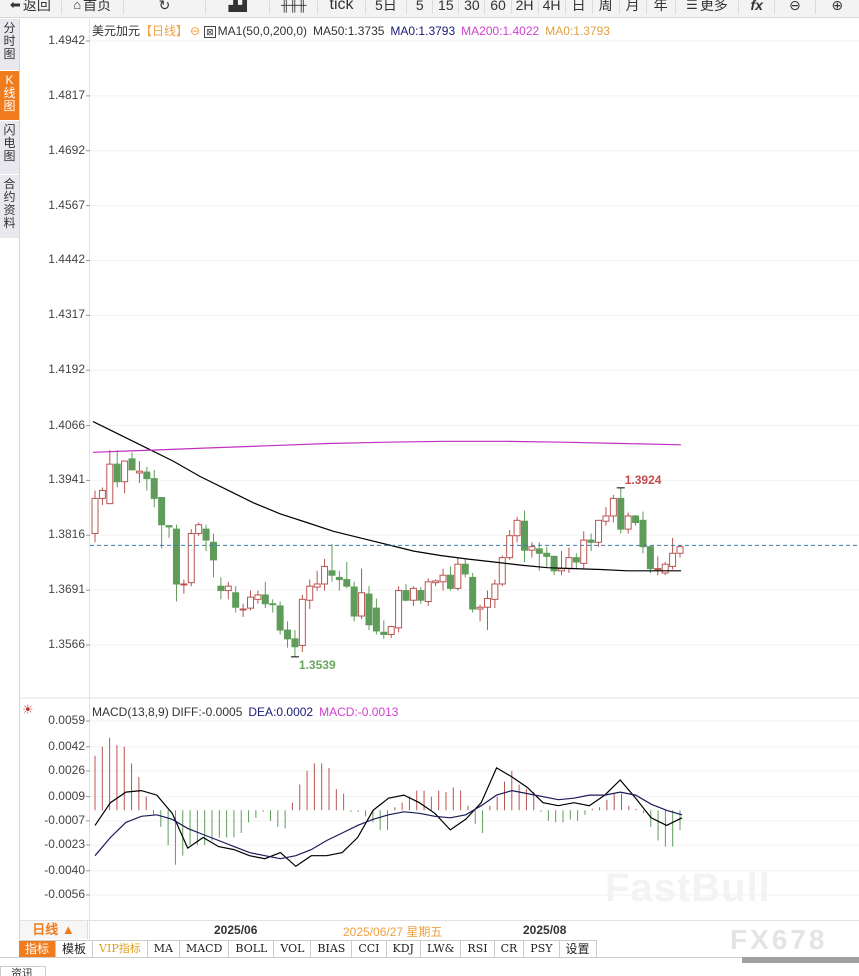 The image size is (859, 976). What do you see at coordinates (579, 7) in the screenshot?
I see `period-day: 日` at bounding box center [579, 7].